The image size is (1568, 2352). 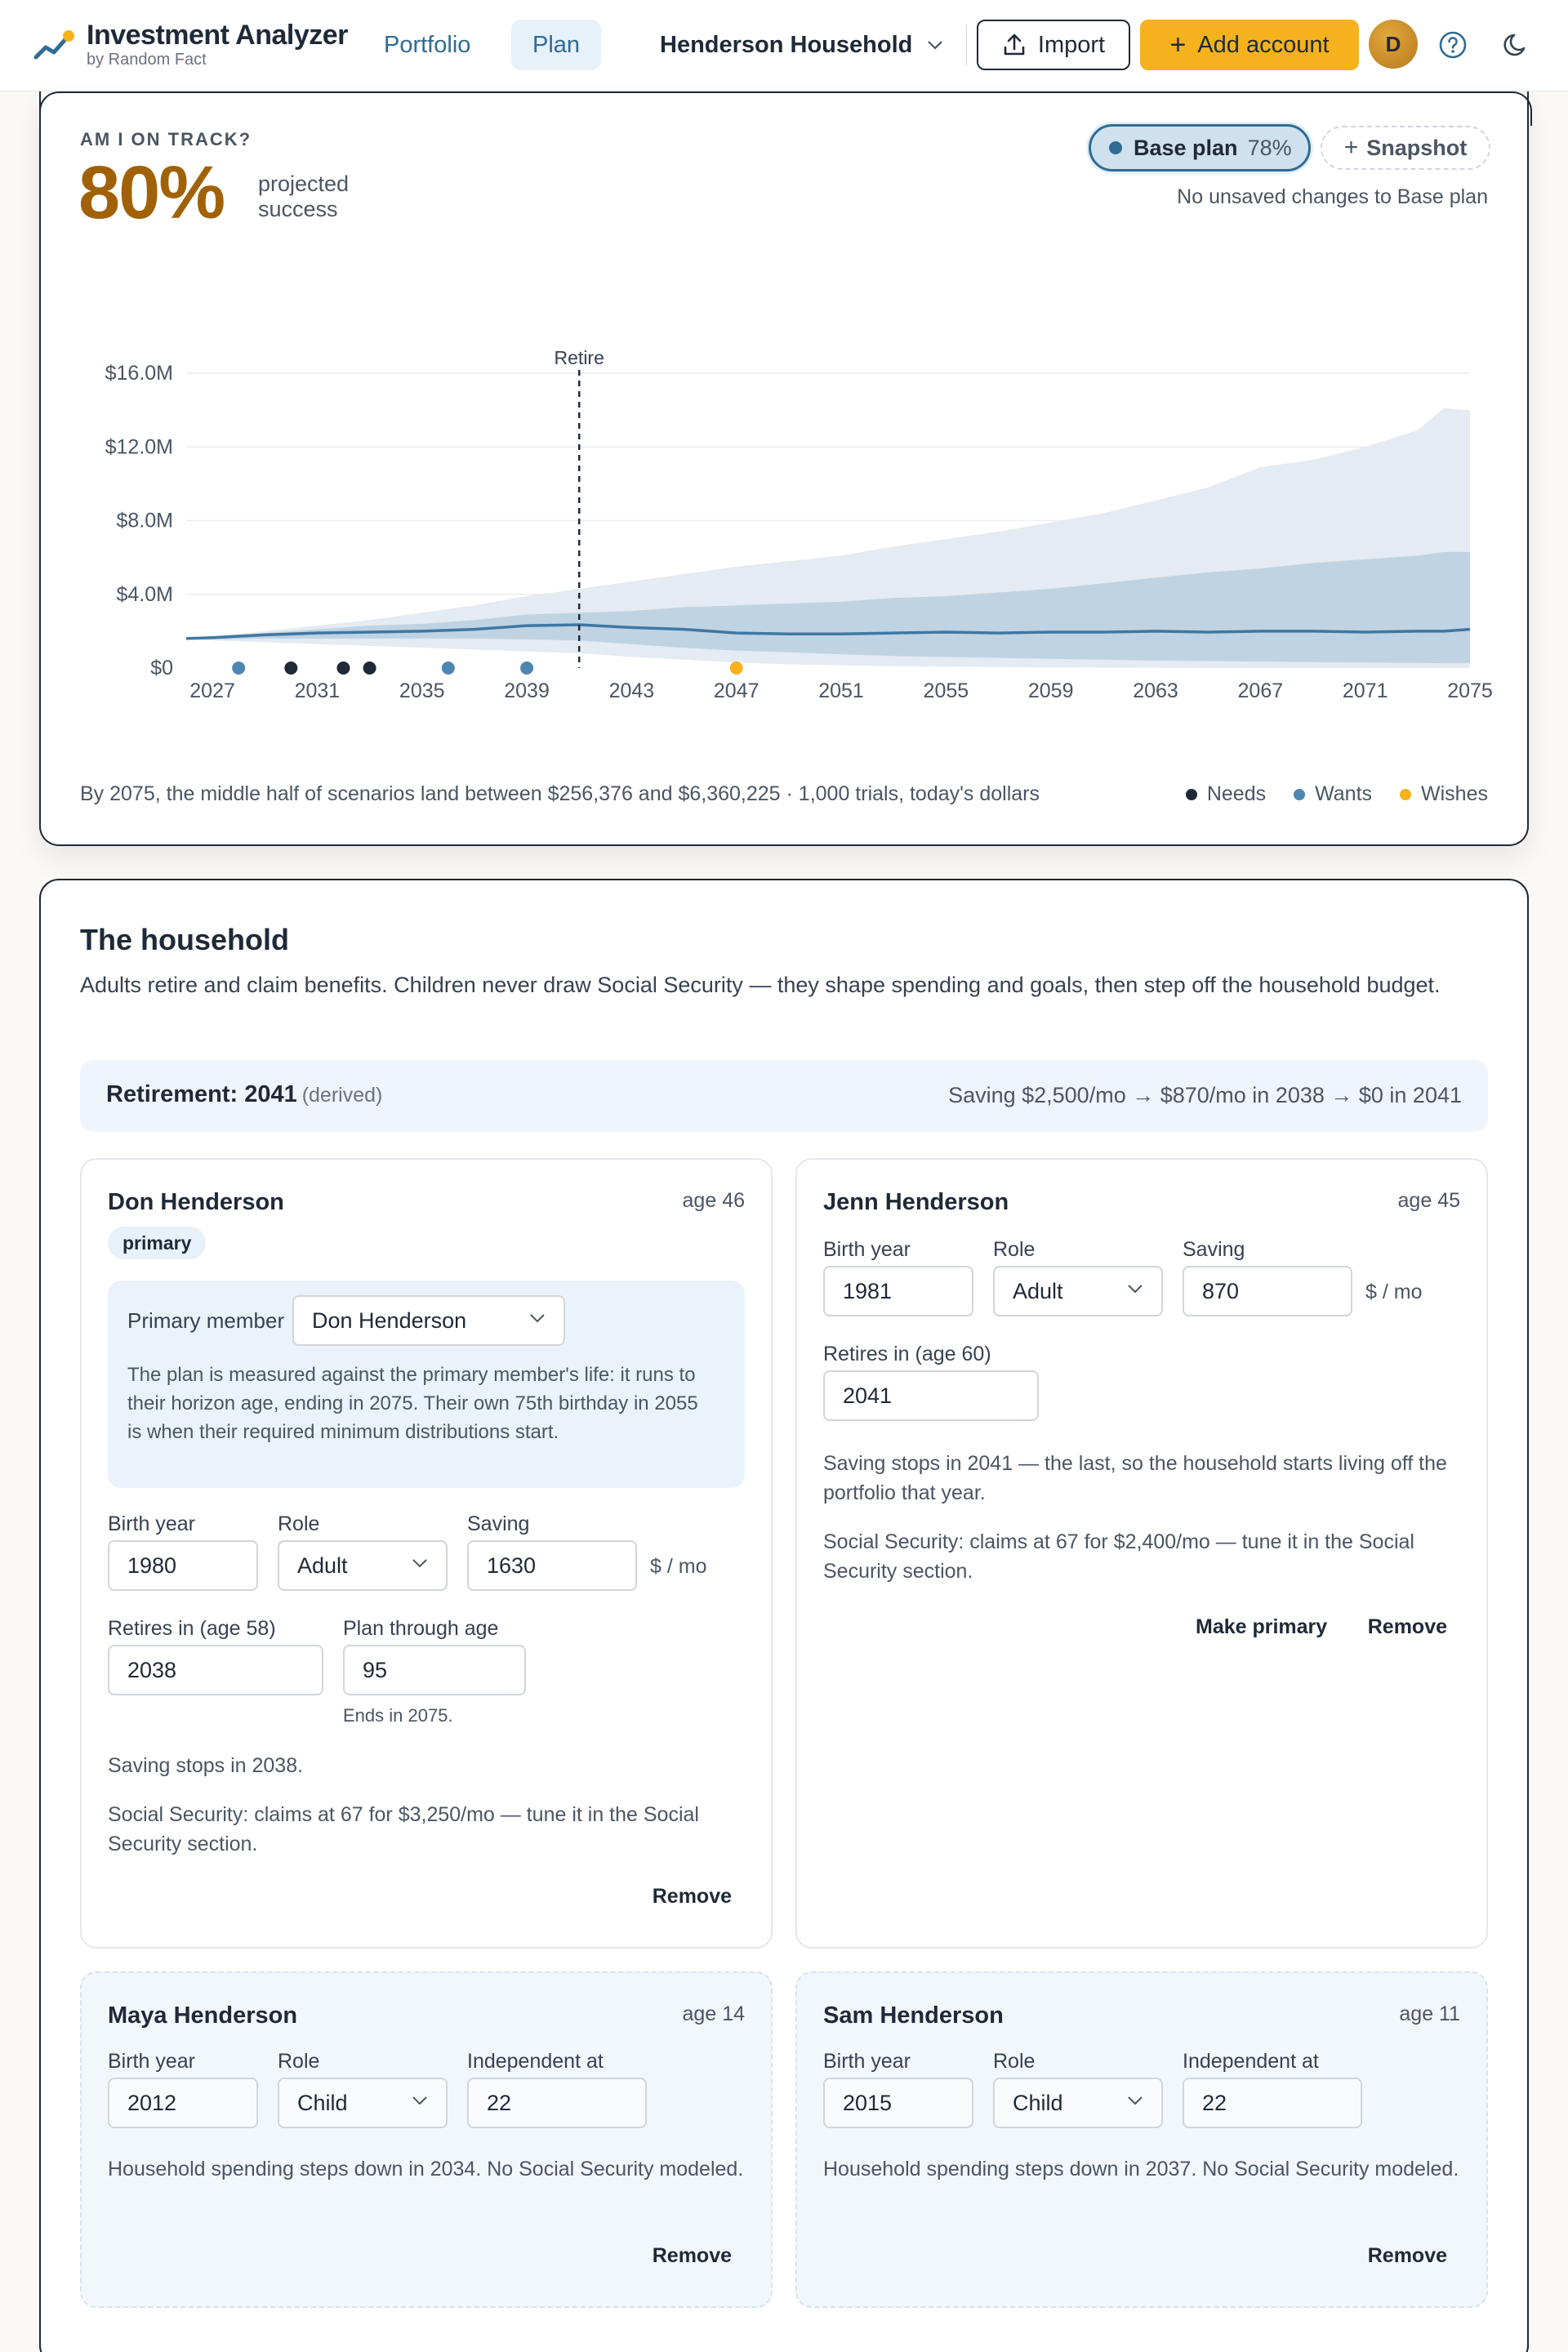 I want to click on household-name: Henderson Household, so click(x=786, y=45).